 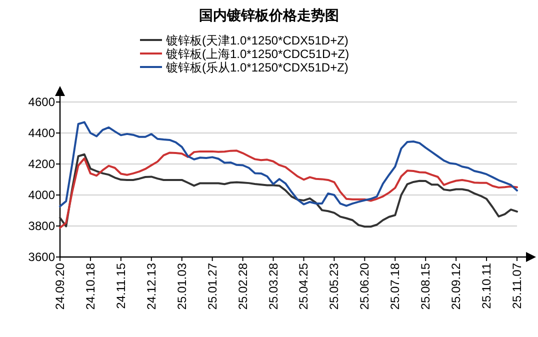 What do you see at coordinates (517, 285) in the screenshot?
I see `x-tick-label: 25.11.07` at bounding box center [517, 285].